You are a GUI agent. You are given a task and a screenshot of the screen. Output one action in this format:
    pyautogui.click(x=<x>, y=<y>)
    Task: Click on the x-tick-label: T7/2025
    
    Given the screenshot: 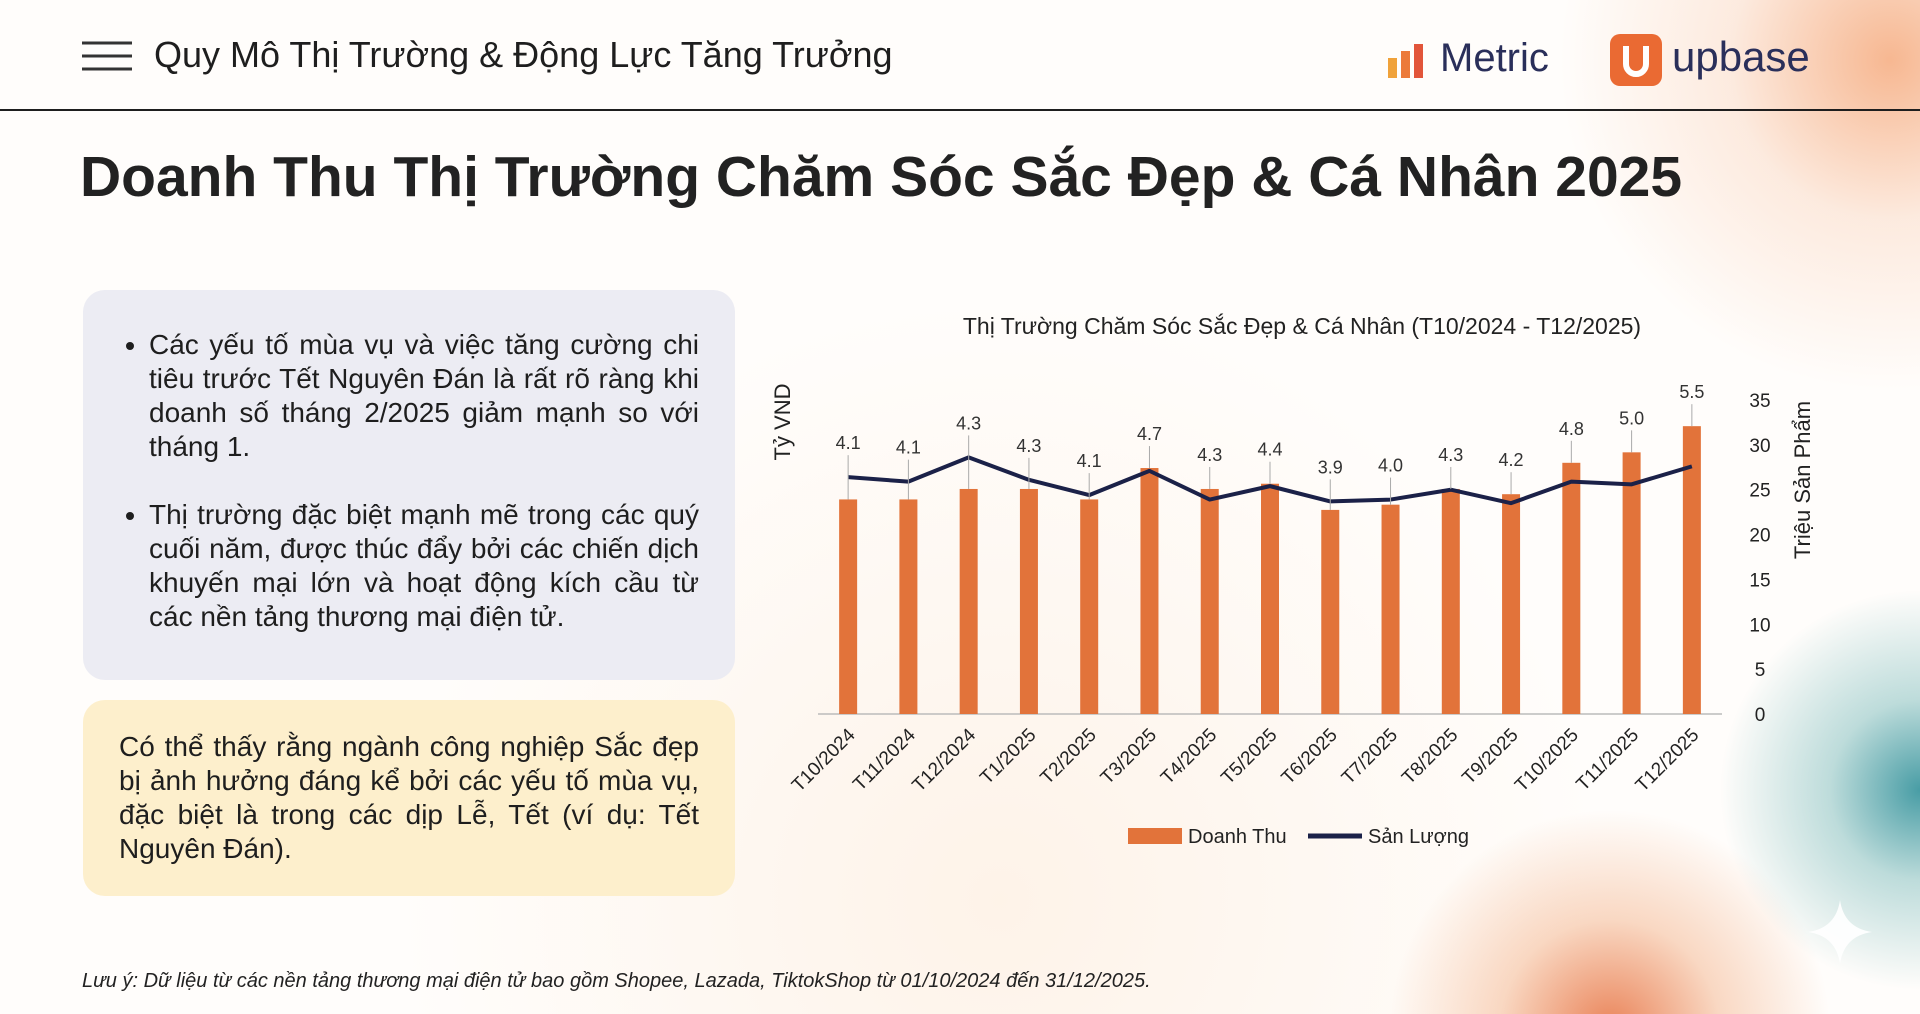 What is the action you would take?
    pyautogui.click(x=1370, y=757)
    